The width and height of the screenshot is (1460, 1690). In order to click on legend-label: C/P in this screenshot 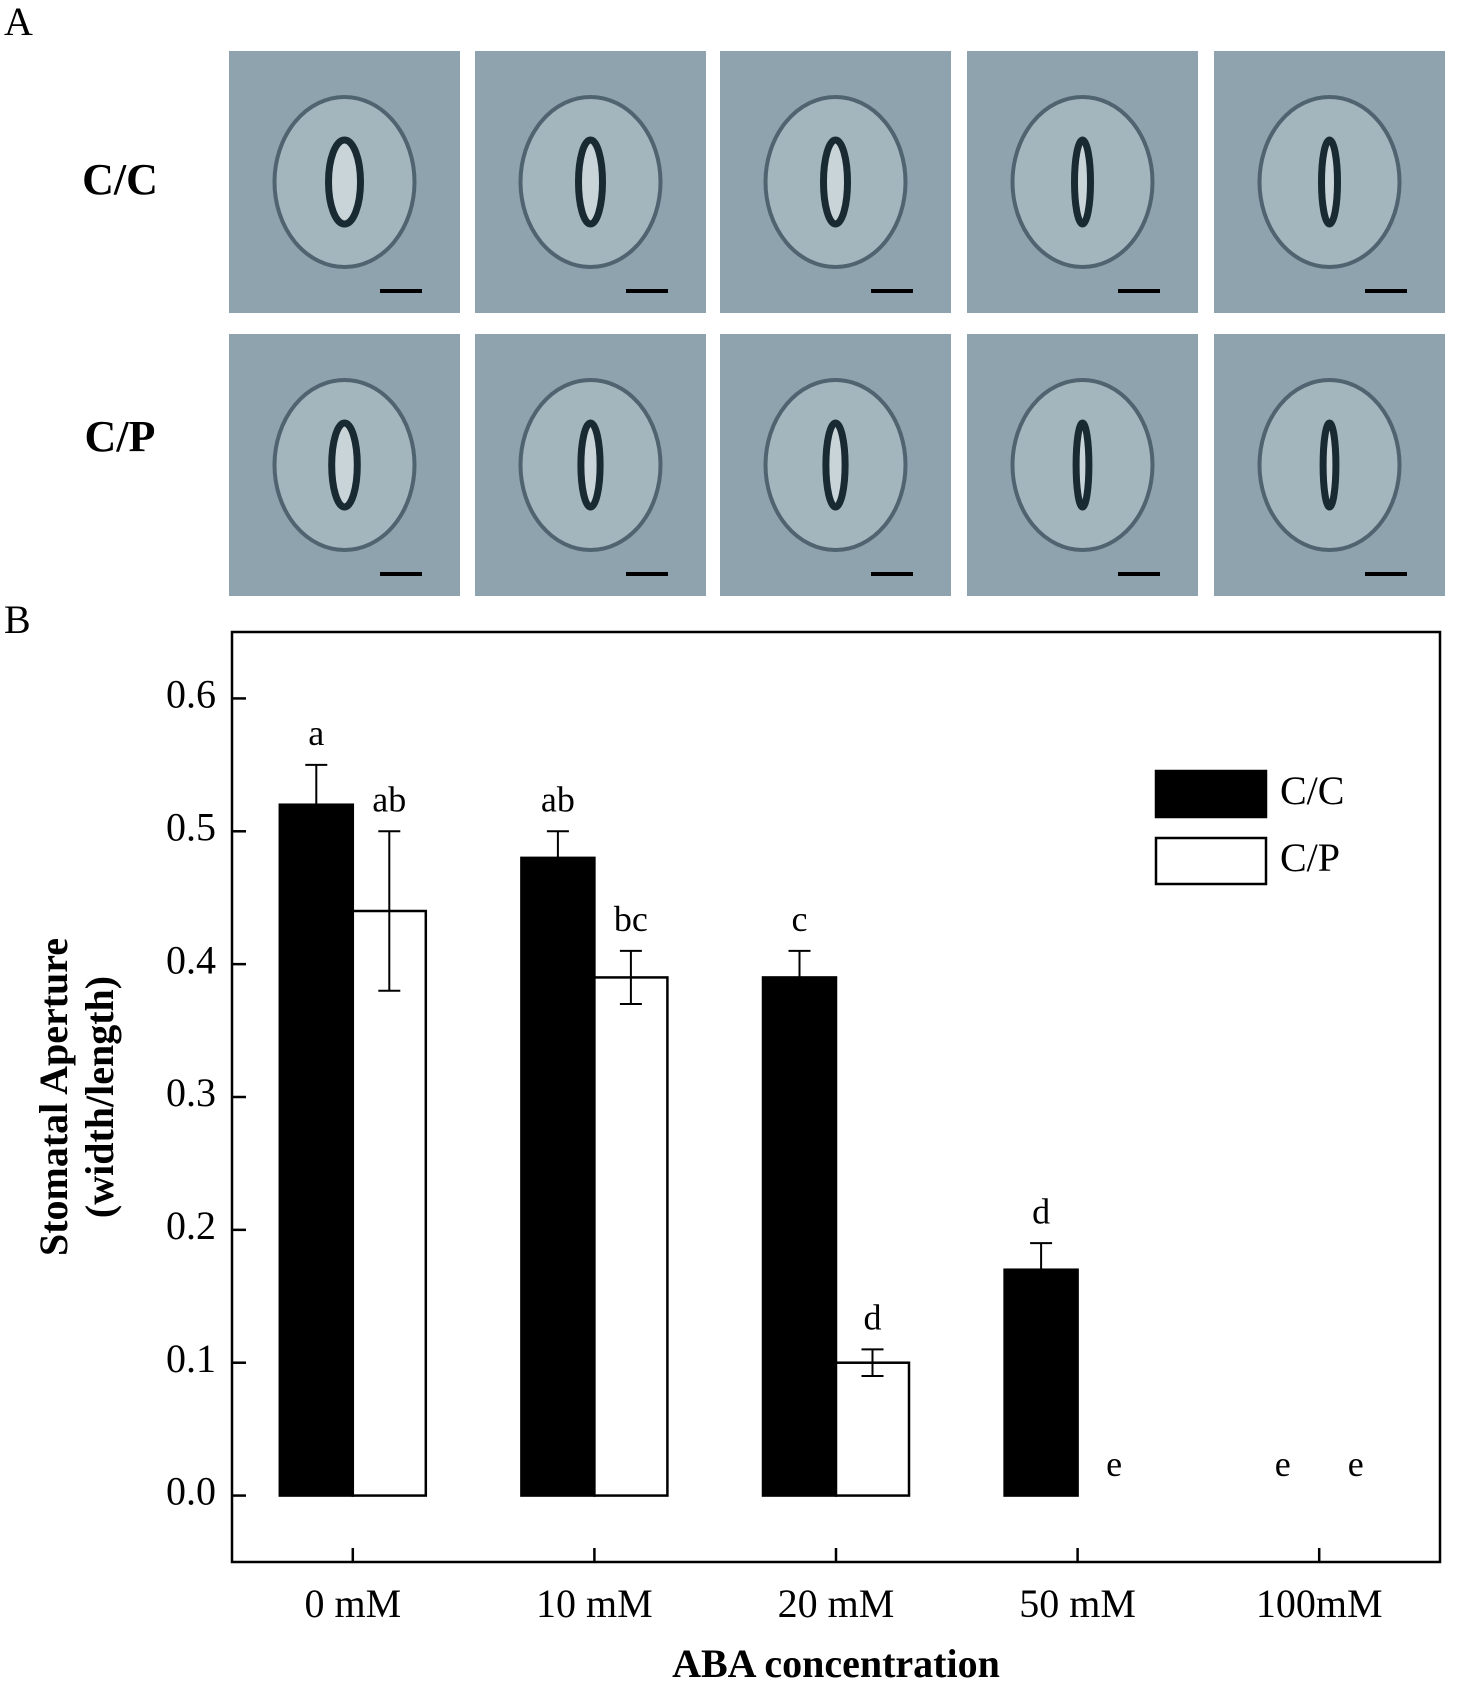, I will do `click(1310, 857)`.